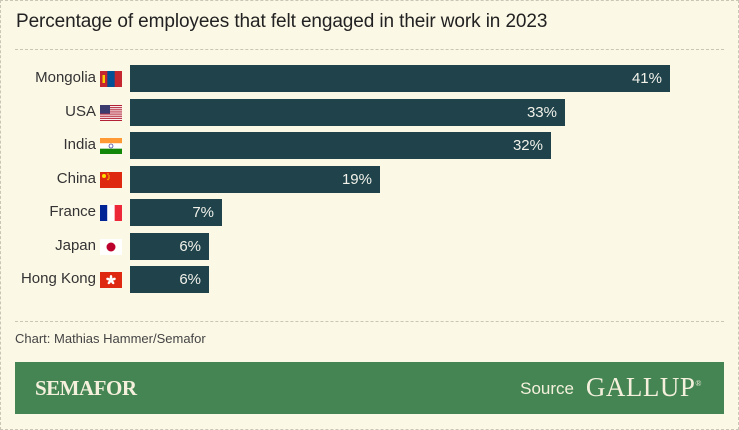 The width and height of the screenshot is (739, 430). I want to click on registered-mark: ®, so click(698, 383).